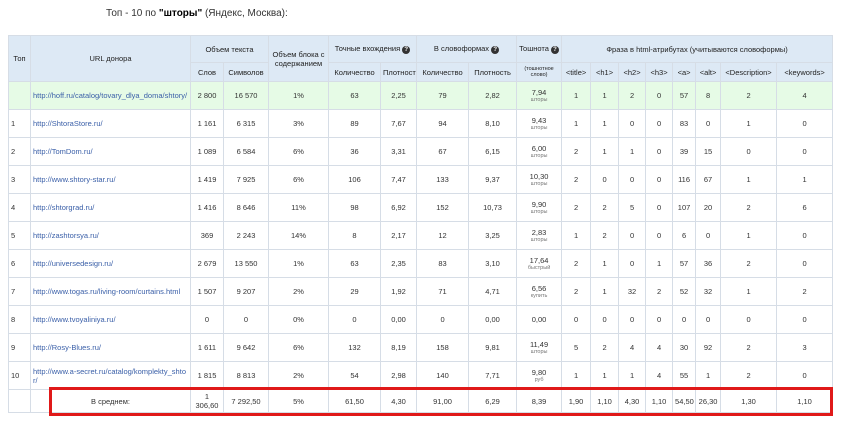 This screenshot has width=845, height=428. Describe the element at coordinates (493, 319) in the screenshot. I see `value-cell: 0,00` at that location.